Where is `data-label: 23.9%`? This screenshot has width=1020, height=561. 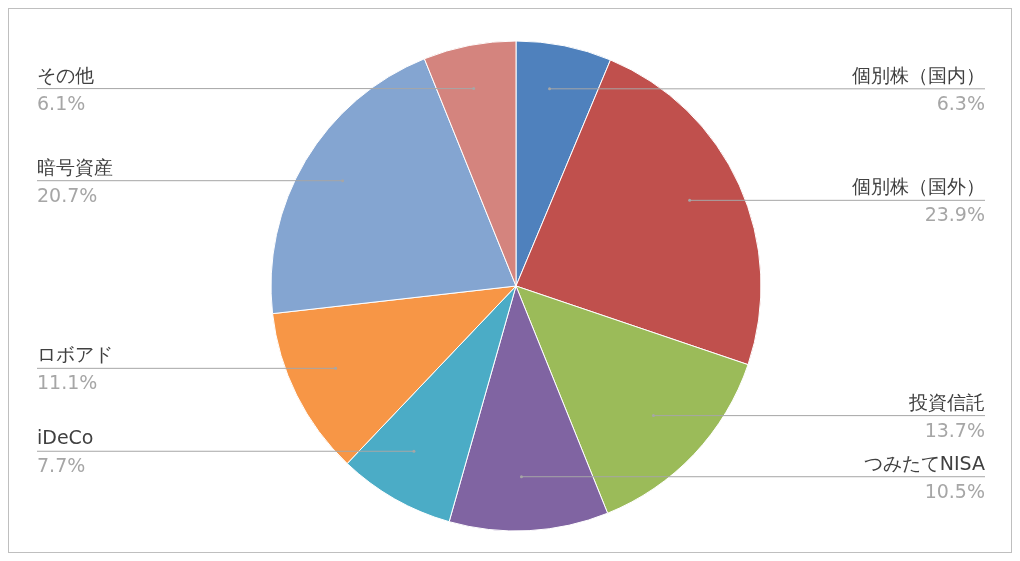 data-label: 23.9% is located at coordinates (954, 214).